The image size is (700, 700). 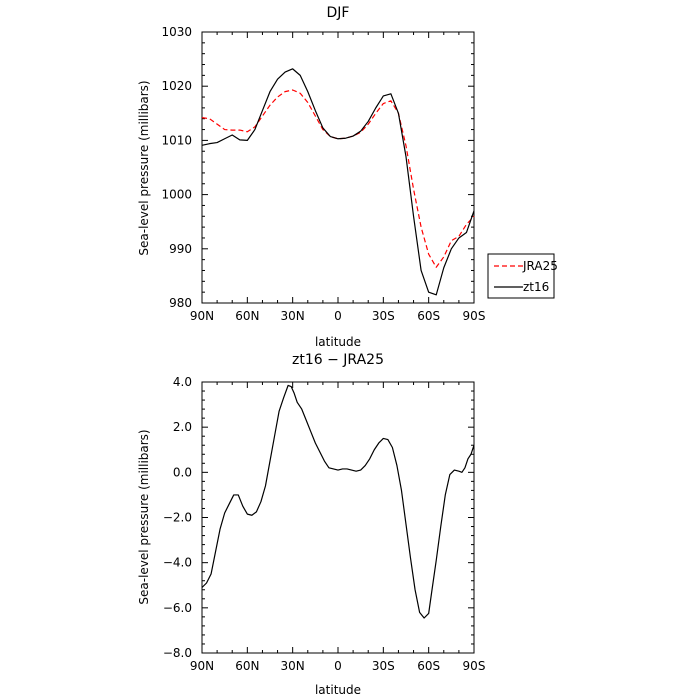 I want to click on y-tick-label: −6.0, so click(x=177, y=608).